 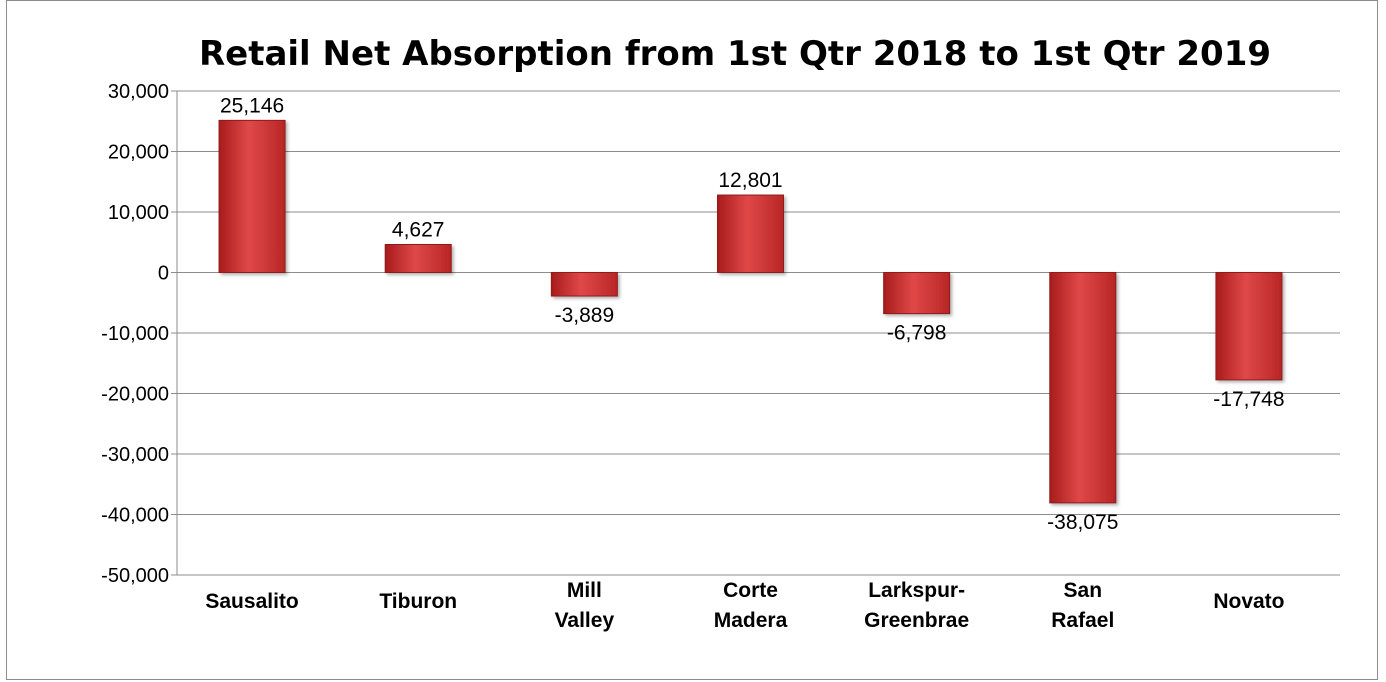 I want to click on data-label: 12,801, so click(x=750, y=180).